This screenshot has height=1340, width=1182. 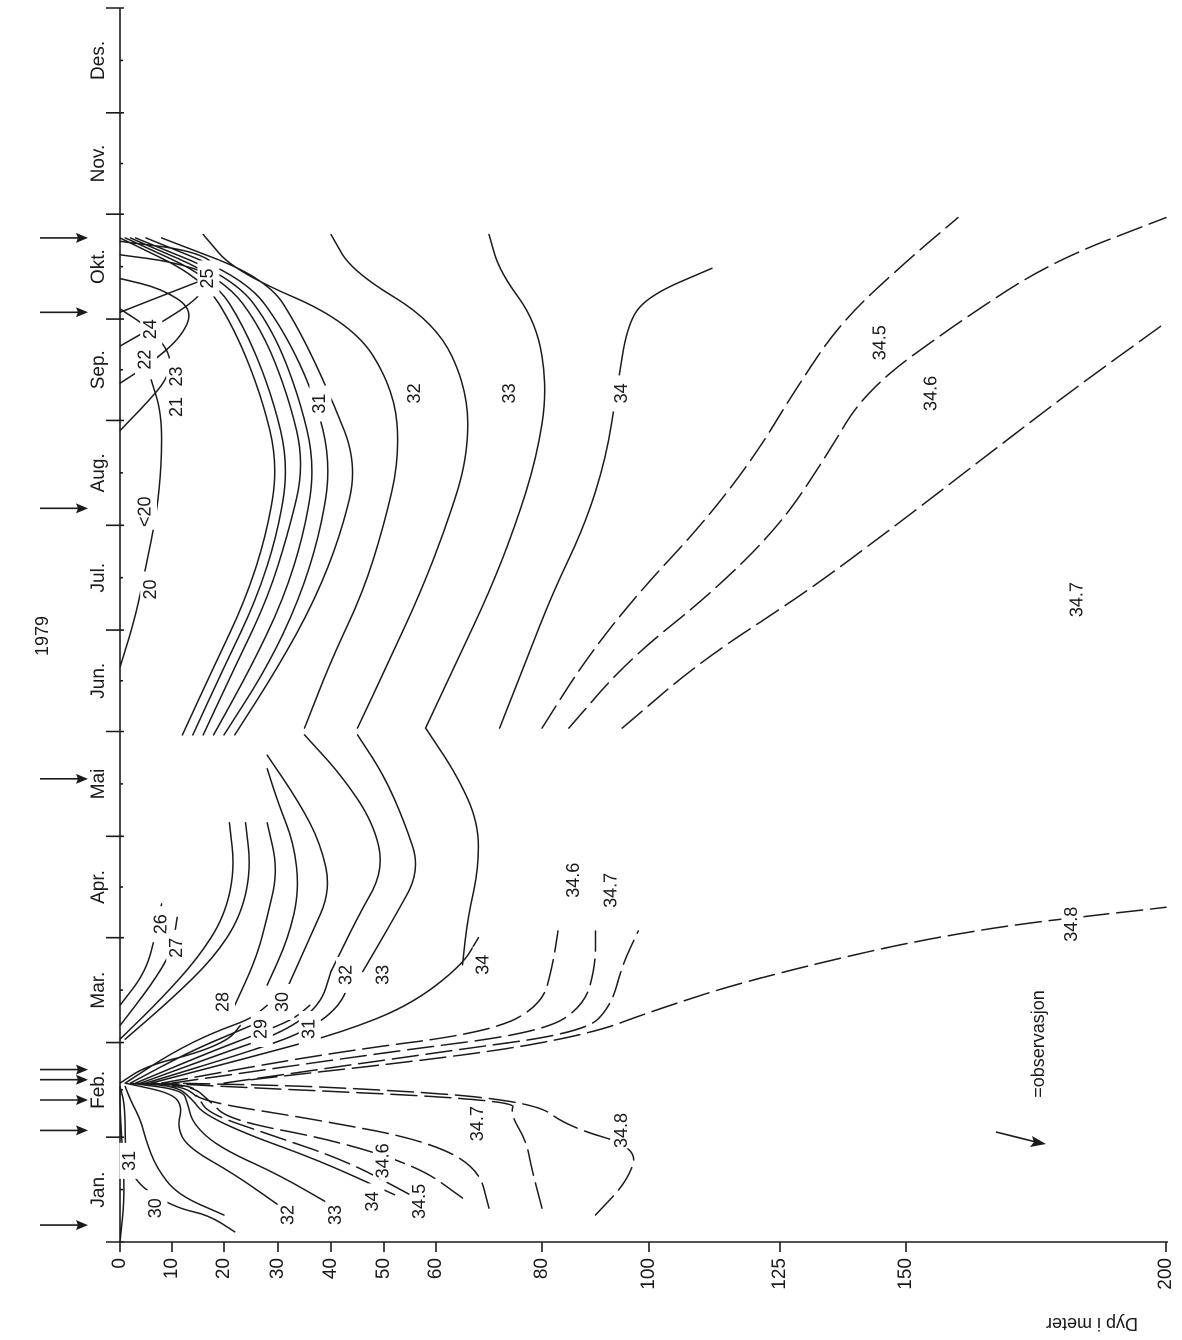 What do you see at coordinates (98, 887) in the screenshot?
I see `month-label: Apr.` at bounding box center [98, 887].